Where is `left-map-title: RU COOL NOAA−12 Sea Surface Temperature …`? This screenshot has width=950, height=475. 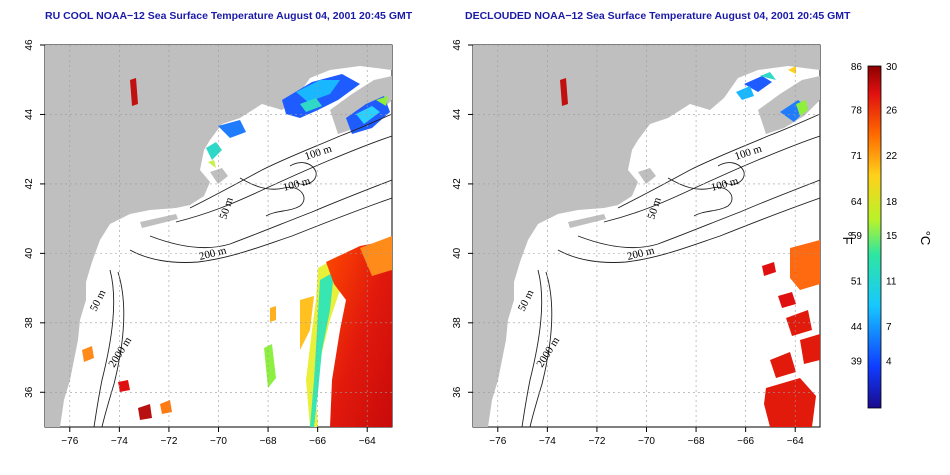 left-map-title: RU COOL NOAA−12 Sea Surface Temperature … is located at coordinates (229, 16).